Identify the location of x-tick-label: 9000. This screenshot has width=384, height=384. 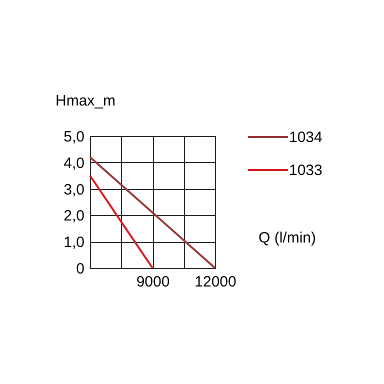
(153, 282).